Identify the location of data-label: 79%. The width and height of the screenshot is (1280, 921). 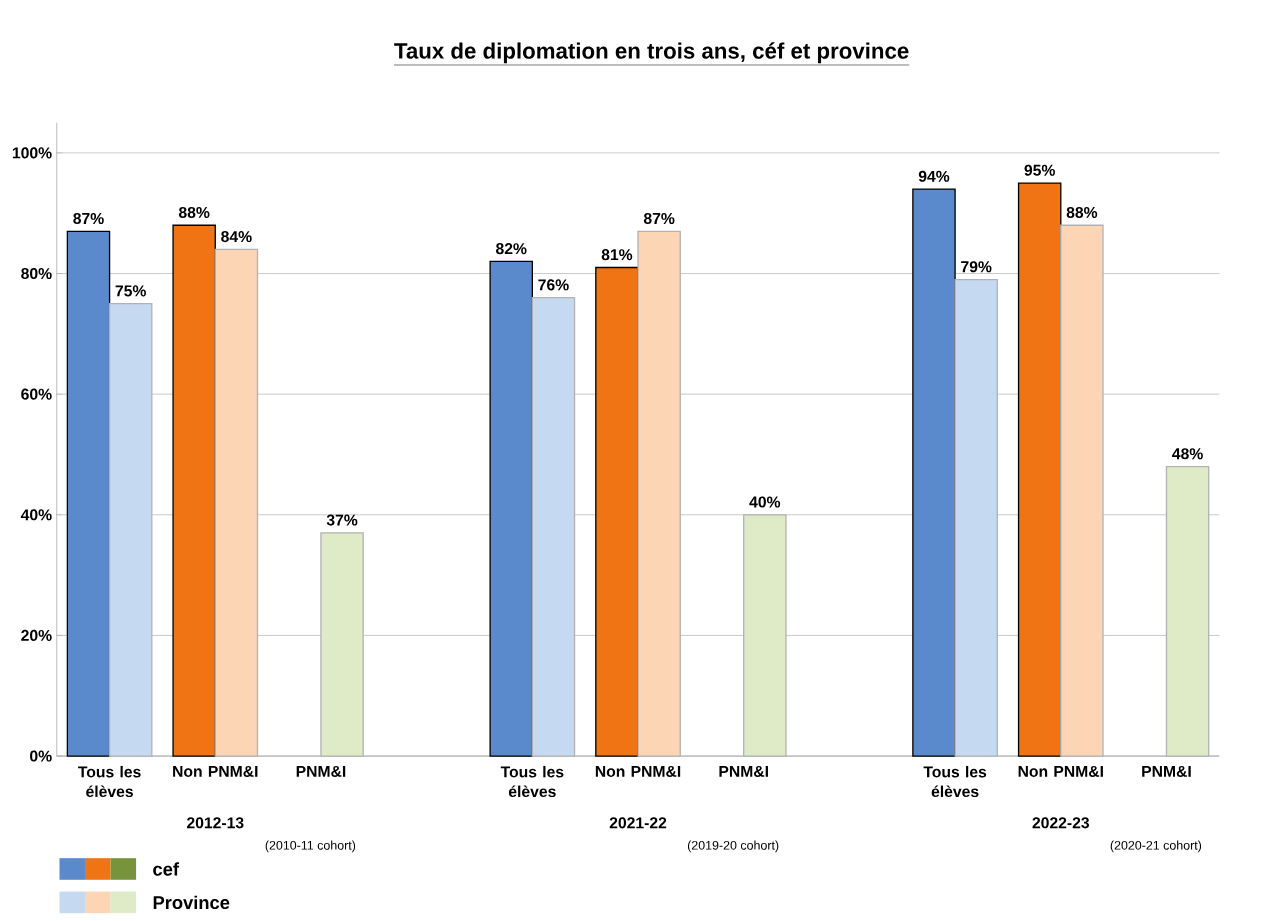
(976, 267).